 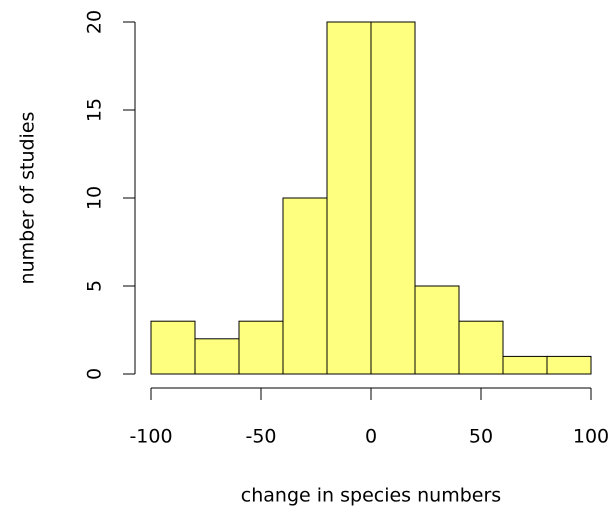 What do you see at coordinates (371, 496) in the screenshot?
I see `x-axis-label: change in species numbers` at bounding box center [371, 496].